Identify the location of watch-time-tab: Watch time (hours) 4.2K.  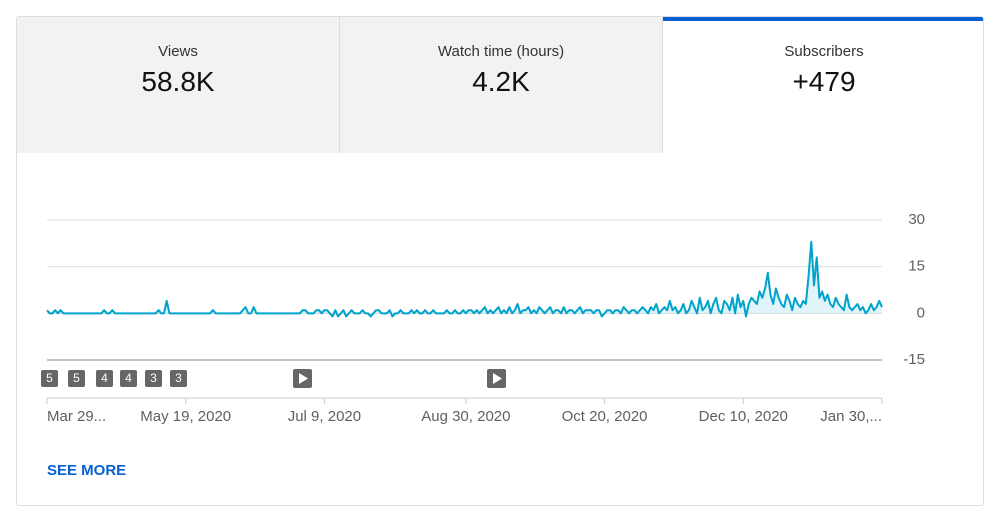
(501, 85).